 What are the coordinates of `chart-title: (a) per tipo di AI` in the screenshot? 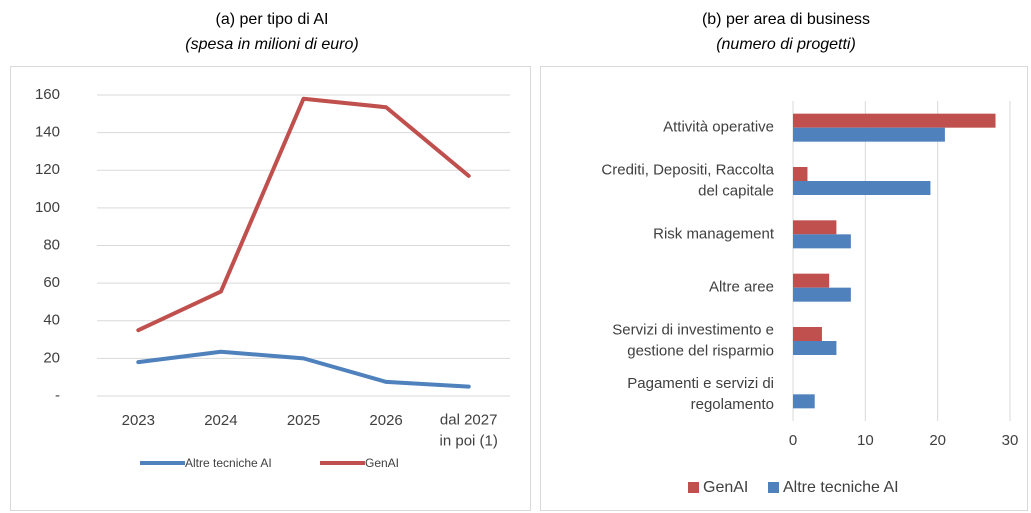 It's located at (272, 19).